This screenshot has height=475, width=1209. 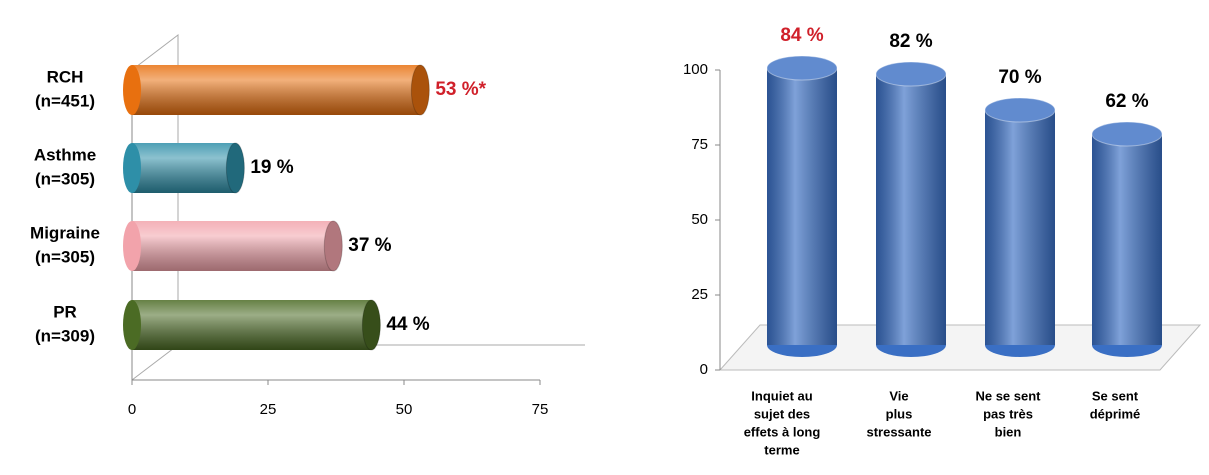 What do you see at coordinates (1008, 431) in the screenshot?
I see `x-tick-label: bien` at bounding box center [1008, 431].